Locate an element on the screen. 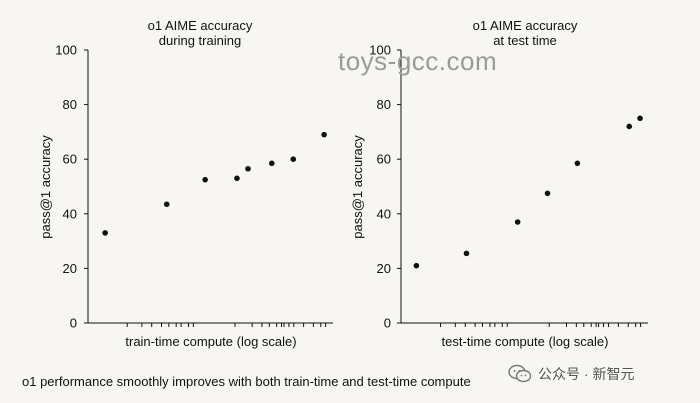  watermark-text: toys-gcc.com is located at coordinates (418, 61).